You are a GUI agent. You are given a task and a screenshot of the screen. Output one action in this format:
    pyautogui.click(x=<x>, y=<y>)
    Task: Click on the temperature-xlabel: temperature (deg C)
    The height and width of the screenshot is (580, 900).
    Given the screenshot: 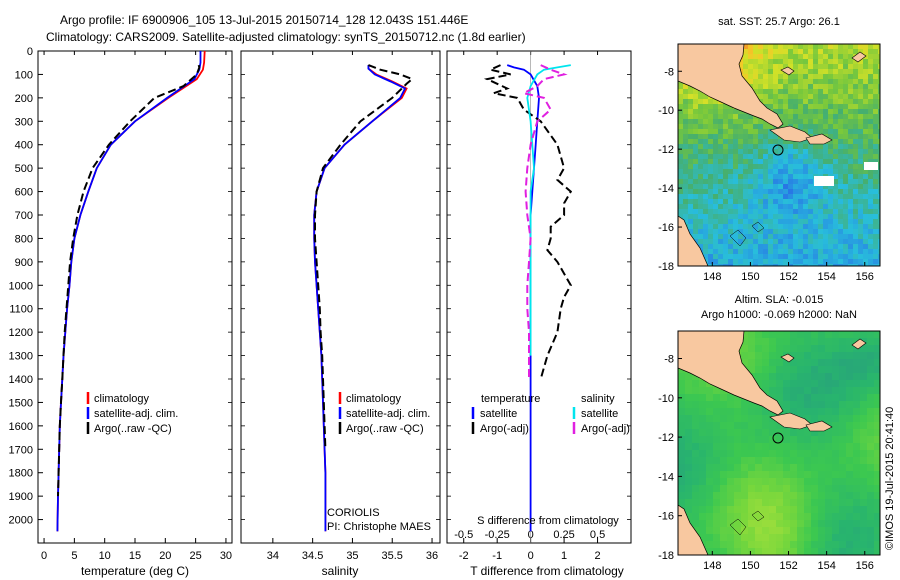 What is the action you would take?
    pyautogui.click(x=135, y=571)
    